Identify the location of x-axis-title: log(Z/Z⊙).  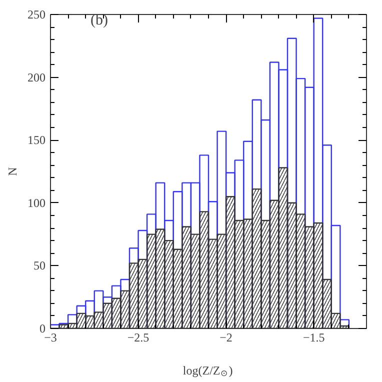
(207, 371).